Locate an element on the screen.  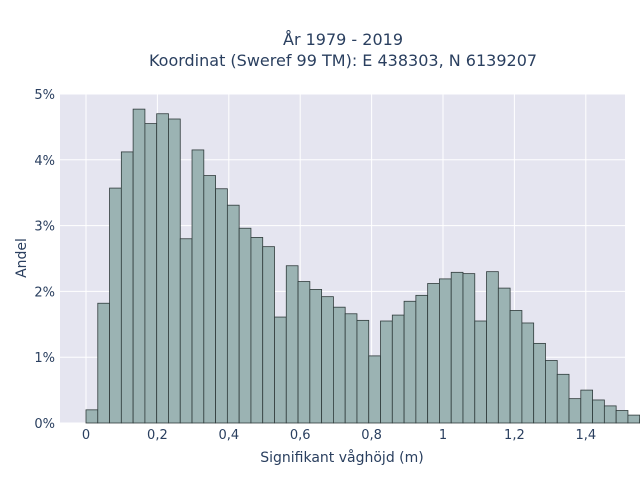
y-axis-title: Andel is located at coordinates (22, 258).